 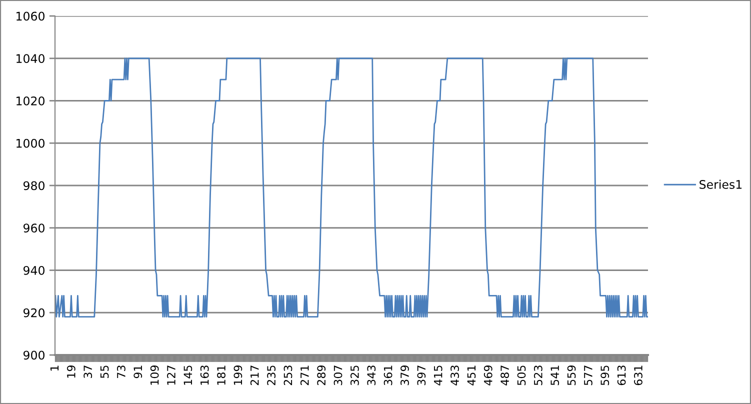 What do you see at coordinates (438, 376) in the screenshot?
I see `x-tick-label: 415` at bounding box center [438, 376].